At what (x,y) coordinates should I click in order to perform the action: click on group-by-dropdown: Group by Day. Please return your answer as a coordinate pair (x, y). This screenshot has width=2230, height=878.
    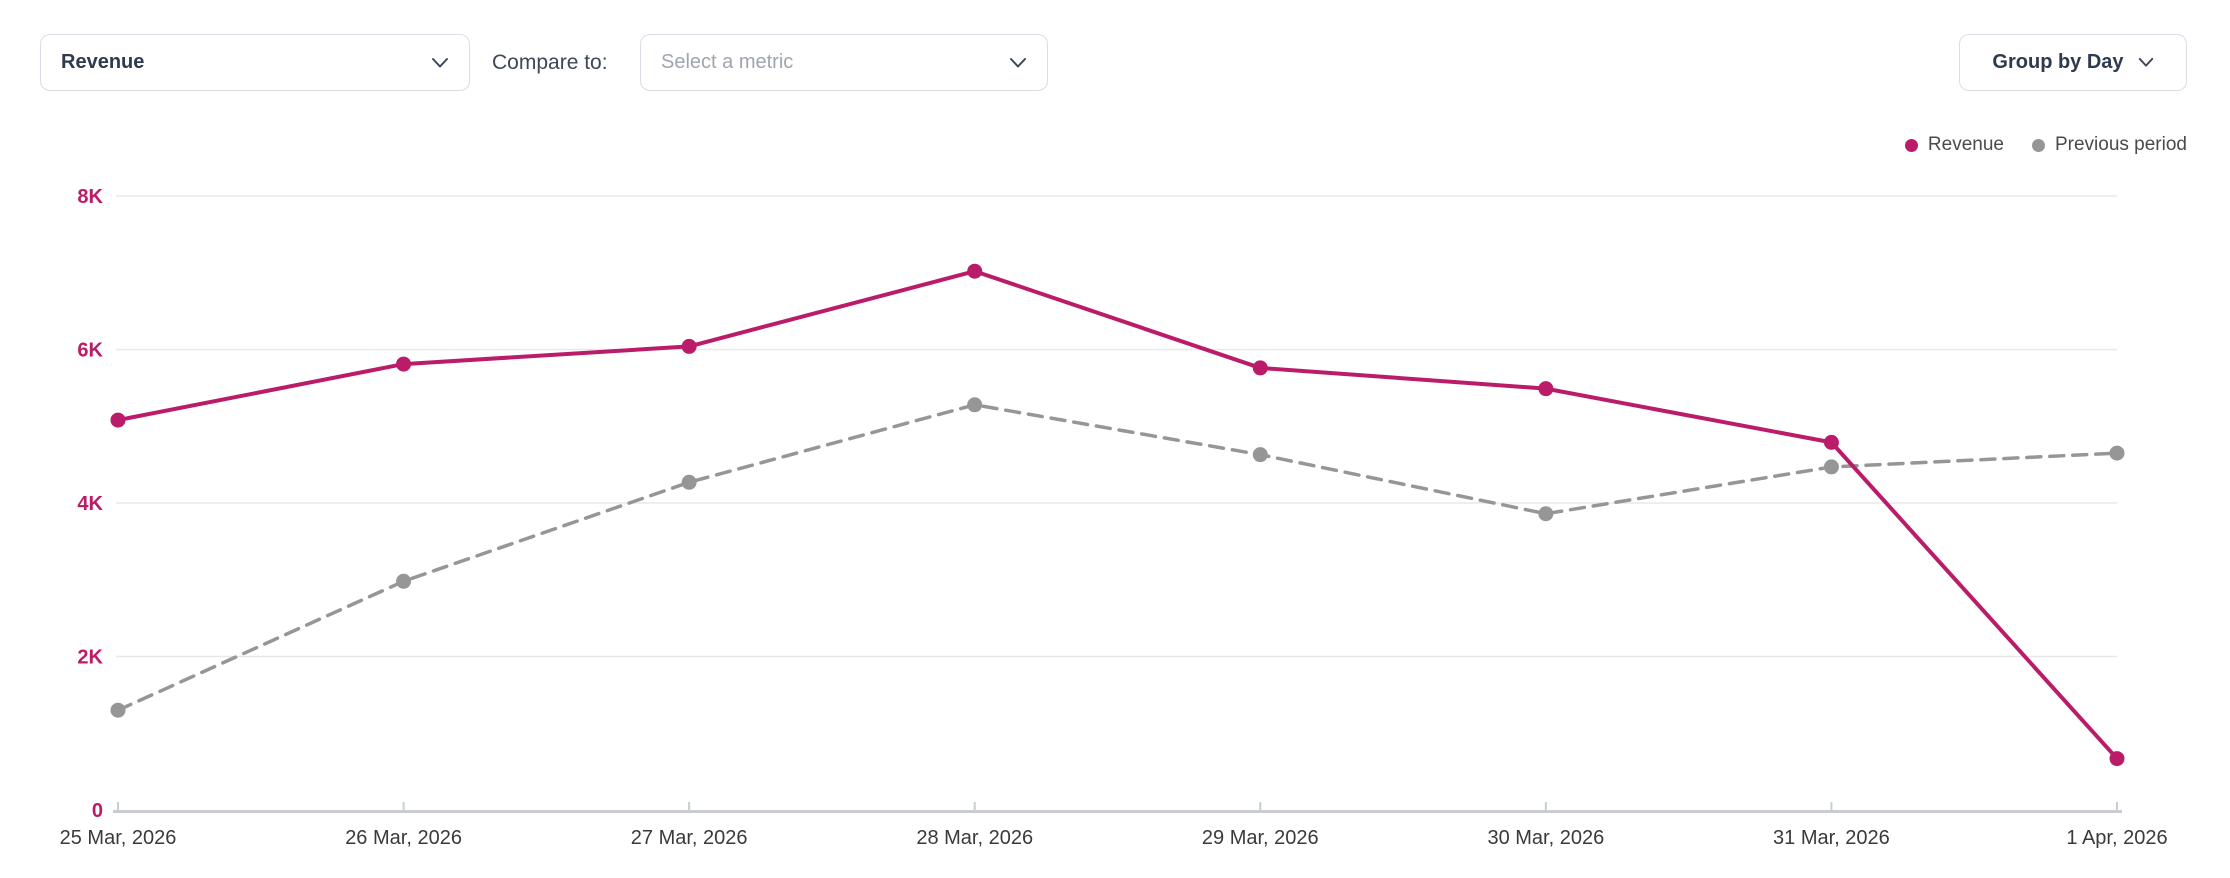
    Looking at the image, I should click on (2073, 62).